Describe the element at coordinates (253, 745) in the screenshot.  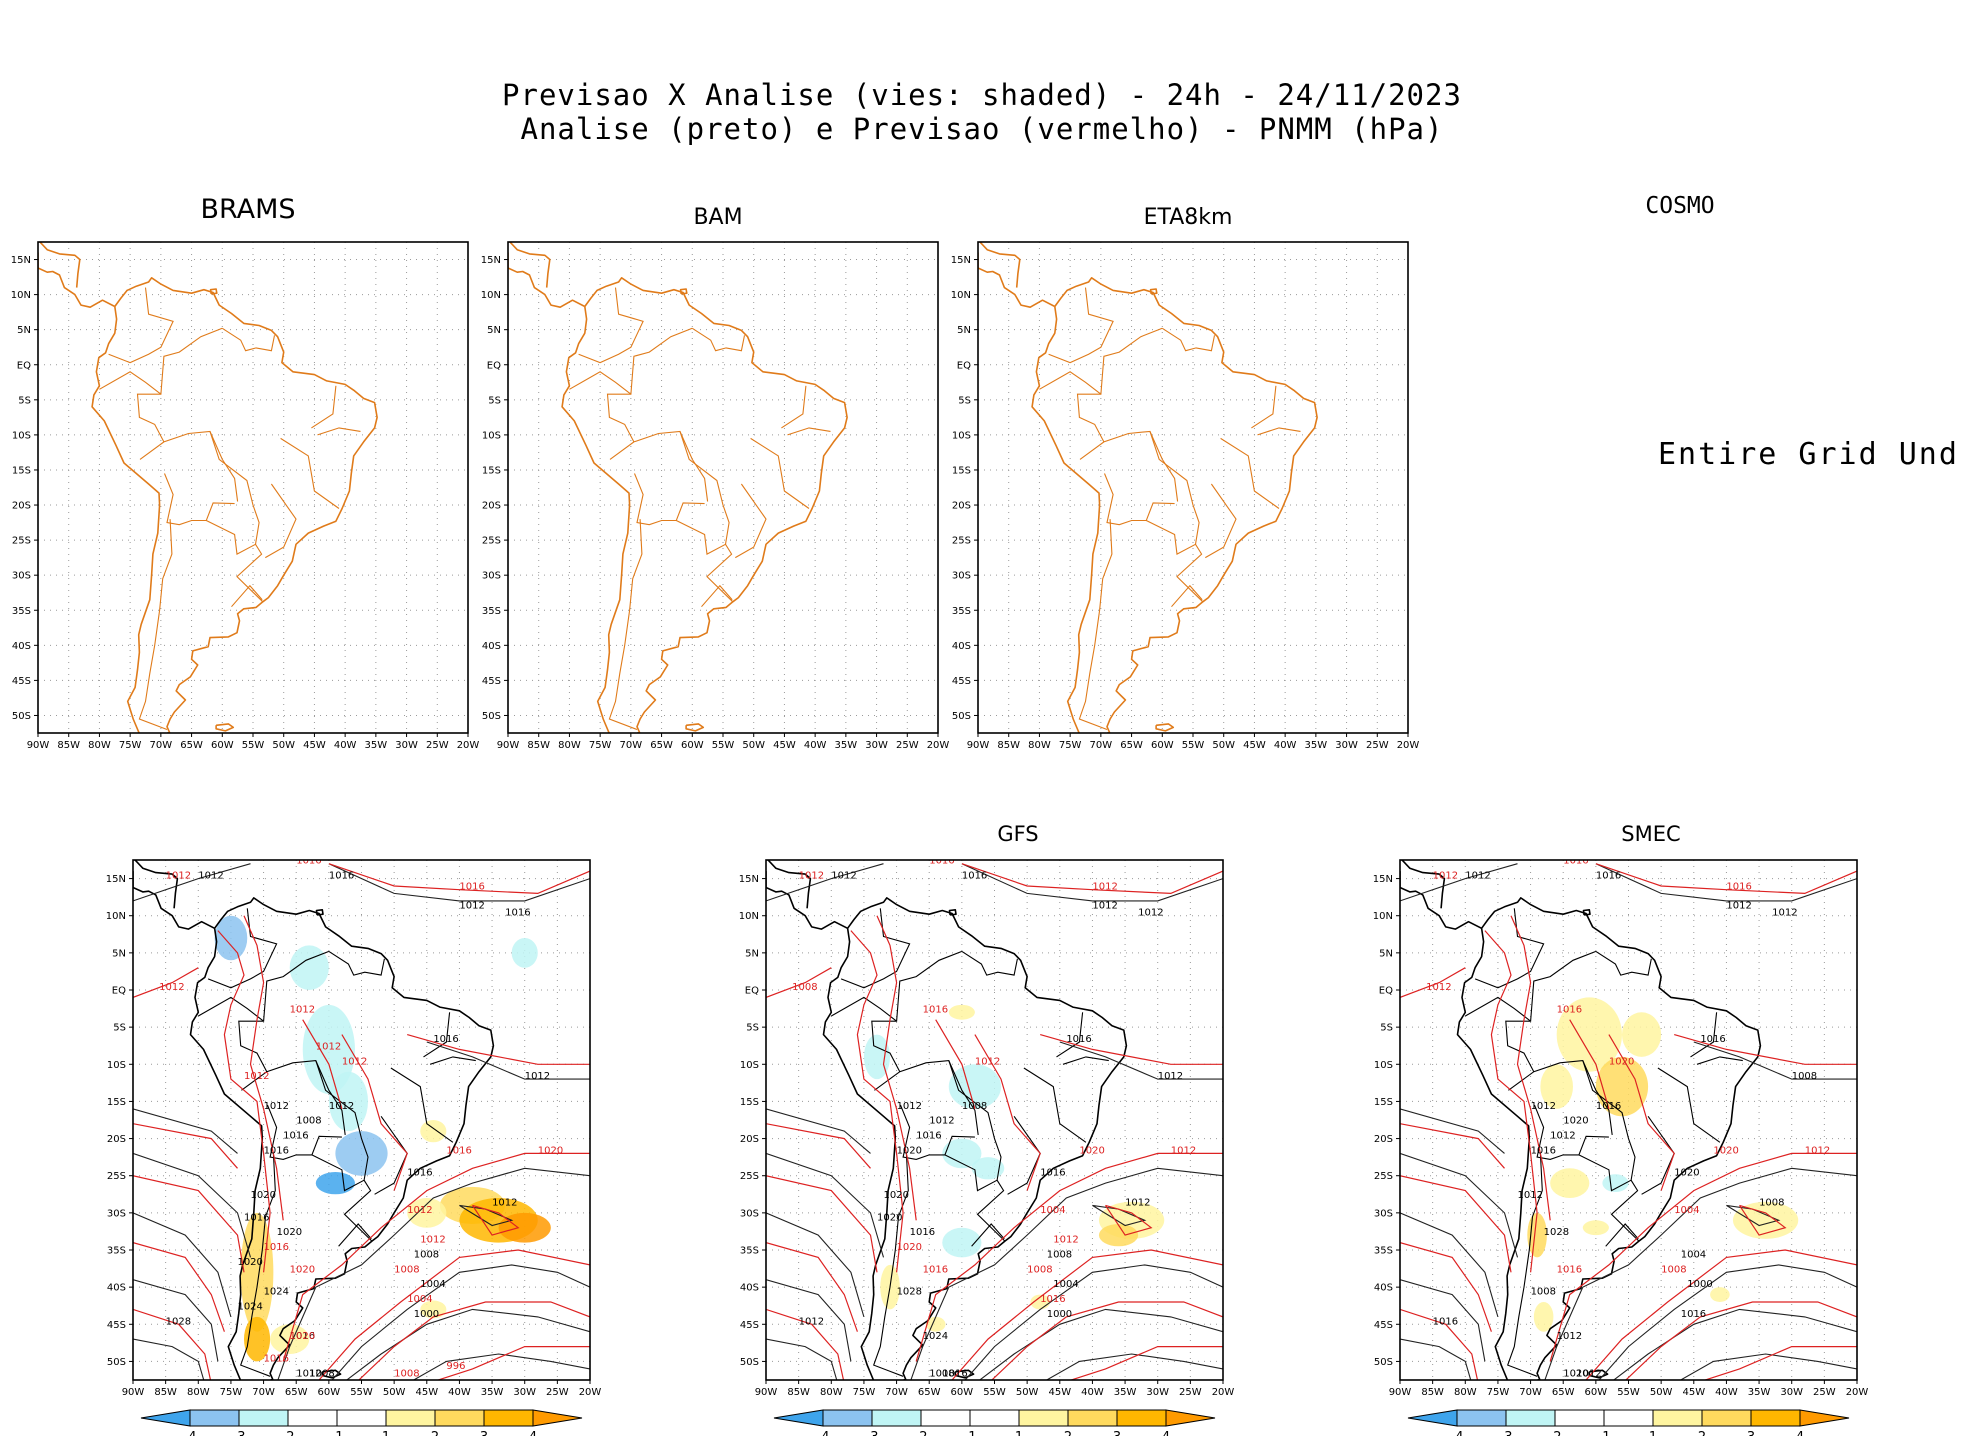
I see `x-tick-label: 55W` at that location.